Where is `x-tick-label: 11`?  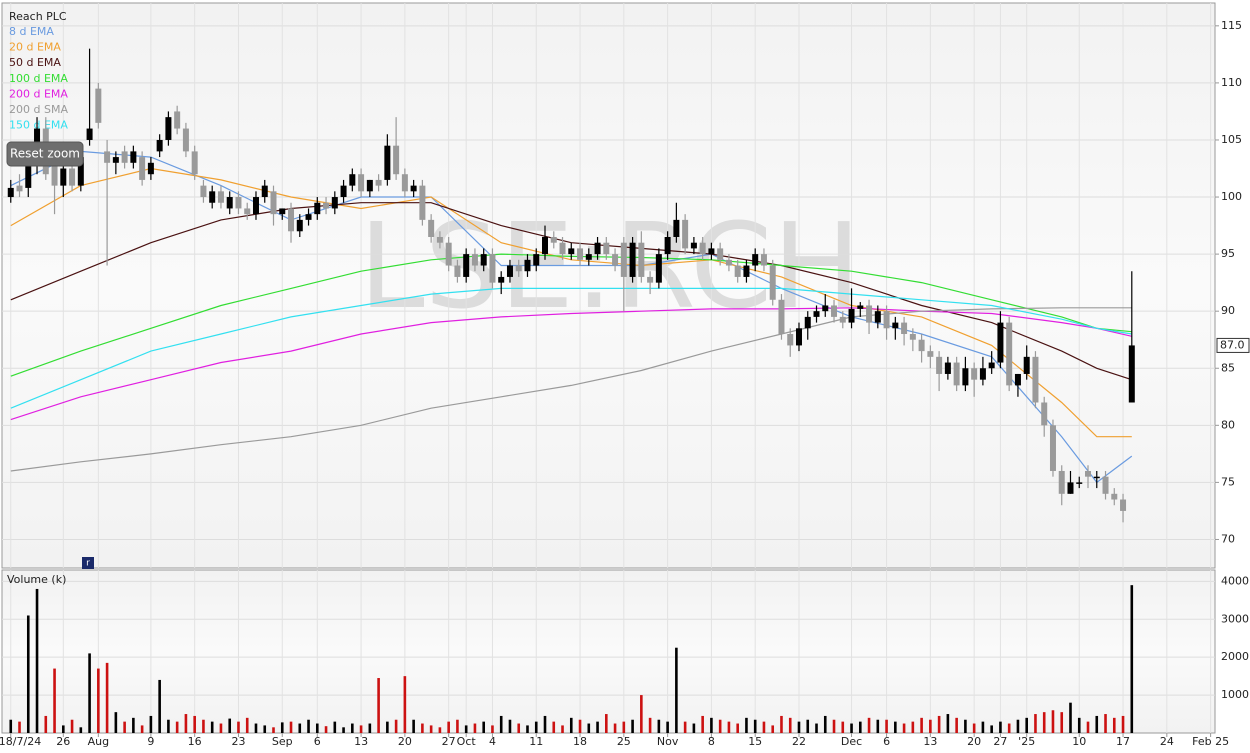 x-tick-label: 11 is located at coordinates (536, 741).